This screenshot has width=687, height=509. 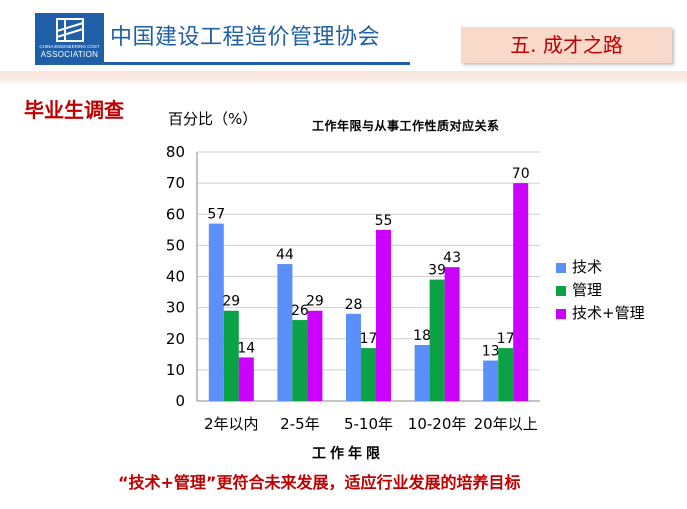 What do you see at coordinates (300, 311) in the screenshot?
I see `data-label: 26` at bounding box center [300, 311].